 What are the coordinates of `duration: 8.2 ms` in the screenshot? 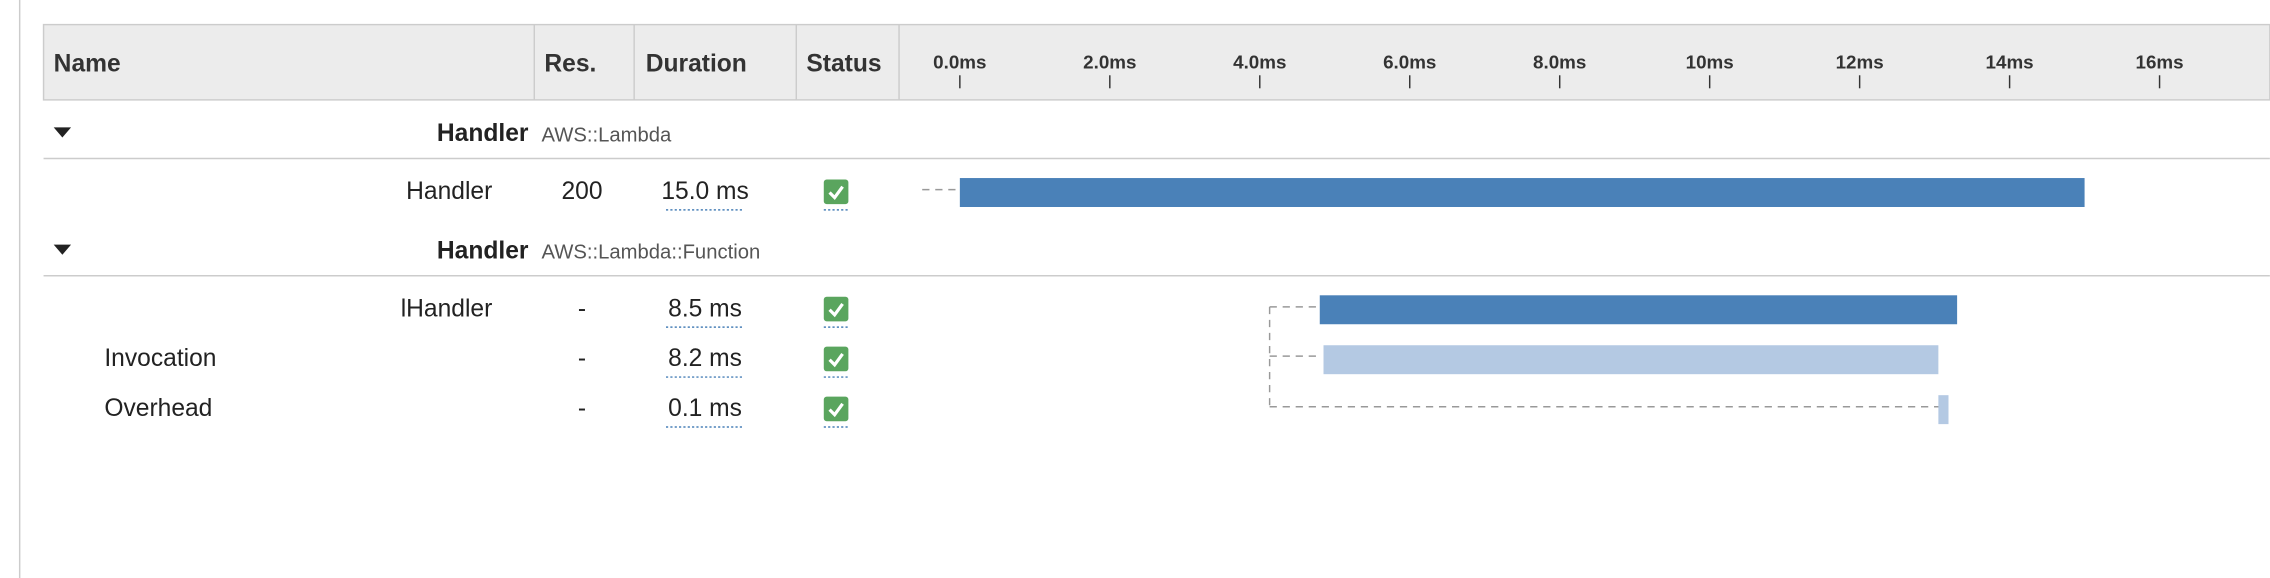 It's located at (705, 358).